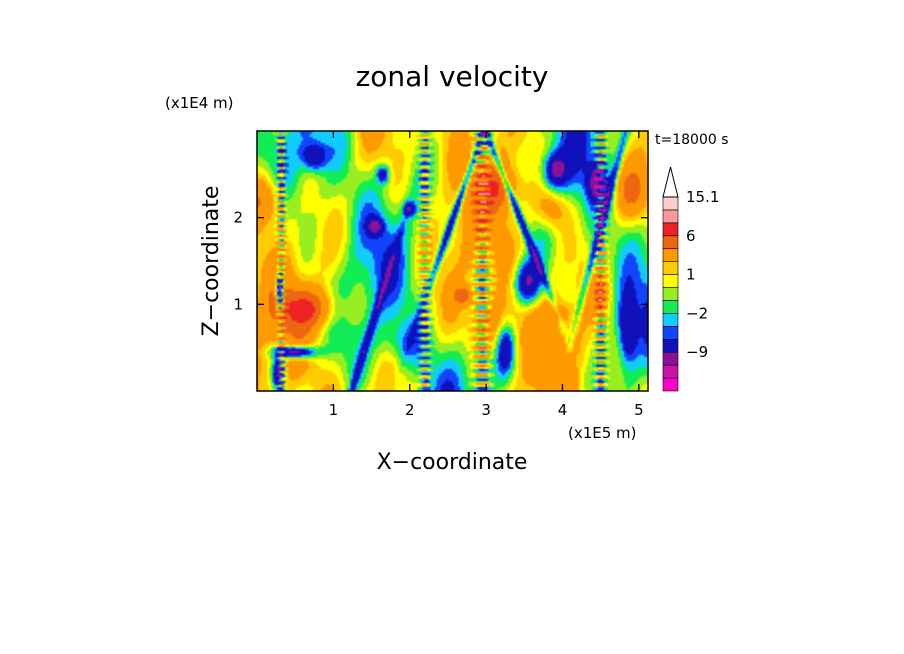 The width and height of the screenshot is (904, 654). I want to click on x-axis-label: X−coordinate, so click(452, 462).